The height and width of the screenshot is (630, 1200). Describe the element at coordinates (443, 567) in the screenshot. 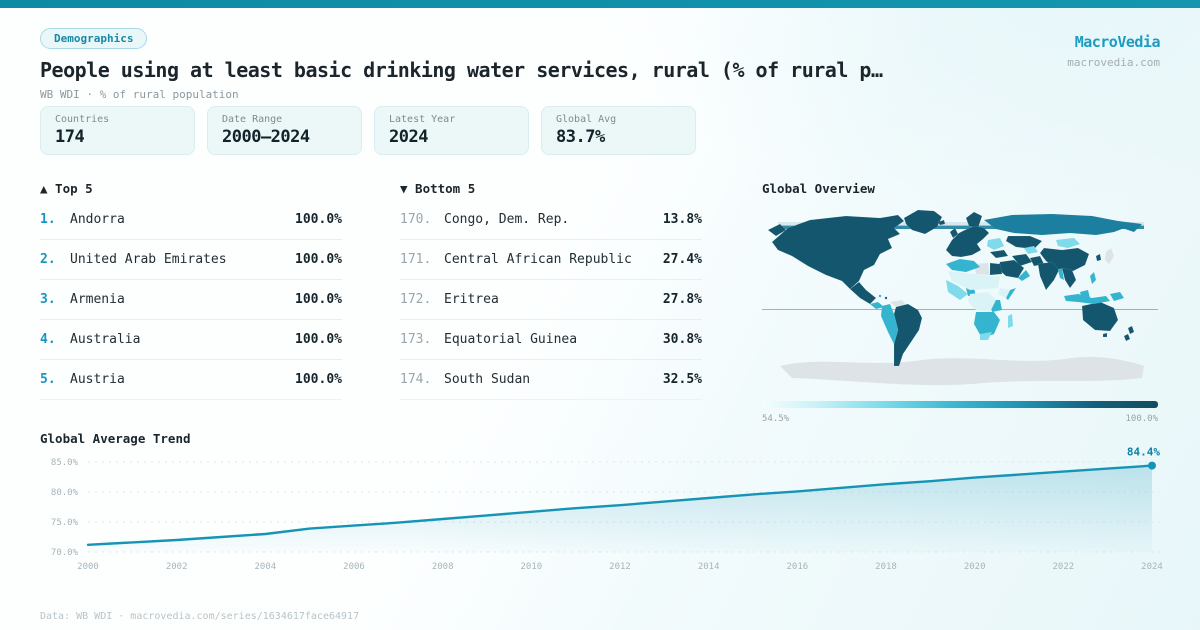

I see `svg-text: 2008` at that location.